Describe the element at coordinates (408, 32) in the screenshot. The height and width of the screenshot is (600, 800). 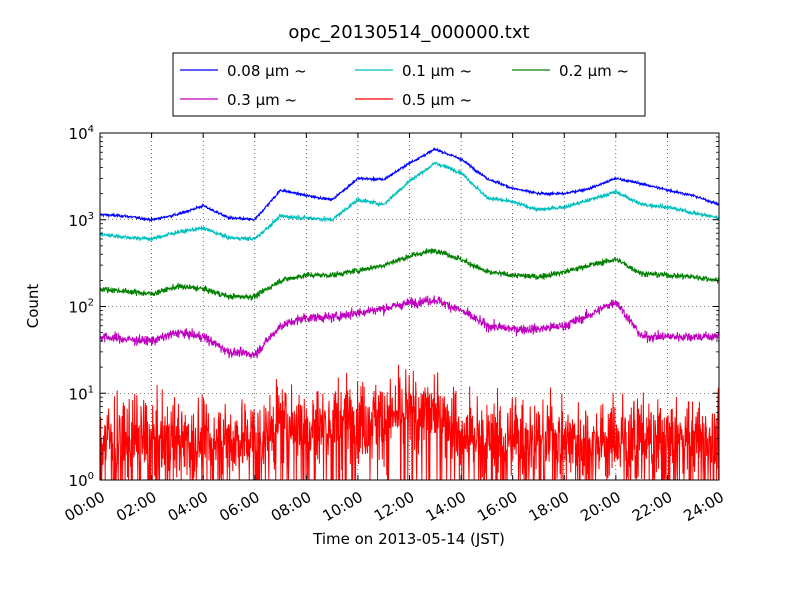
I see `chart-title: opc_20130514_000000.txt` at that location.